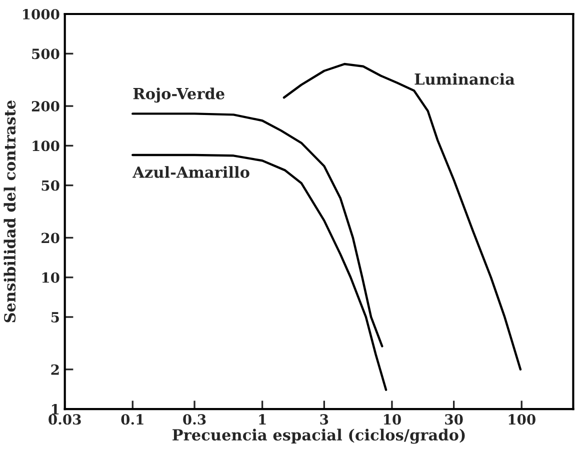  Describe the element at coordinates (318, 436) in the screenshot. I see `x-axis-title: Precuencia espacial (ciclos/grado)` at that location.